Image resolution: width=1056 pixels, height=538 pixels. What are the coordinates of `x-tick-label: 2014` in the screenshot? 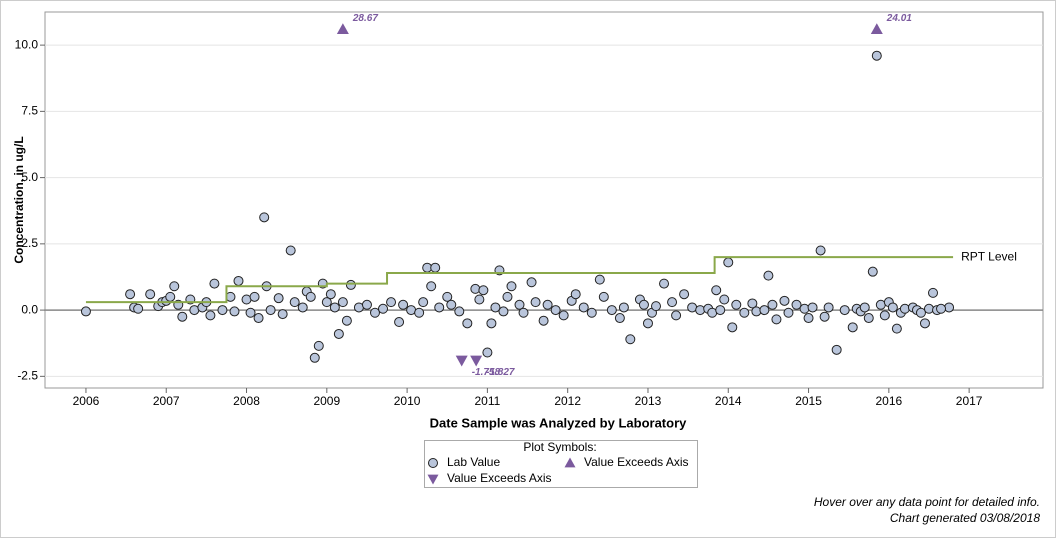 It's located at (728, 401).